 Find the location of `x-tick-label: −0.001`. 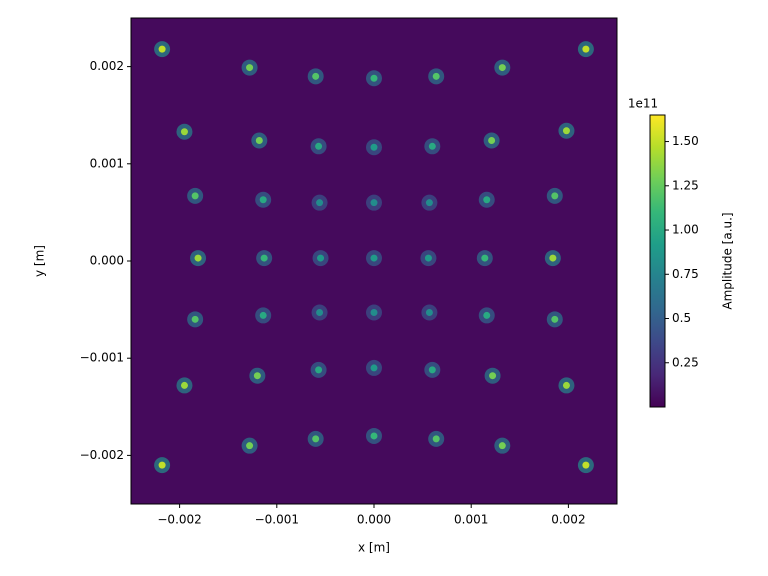

x-tick-label: −0.001 is located at coordinates (277, 520).